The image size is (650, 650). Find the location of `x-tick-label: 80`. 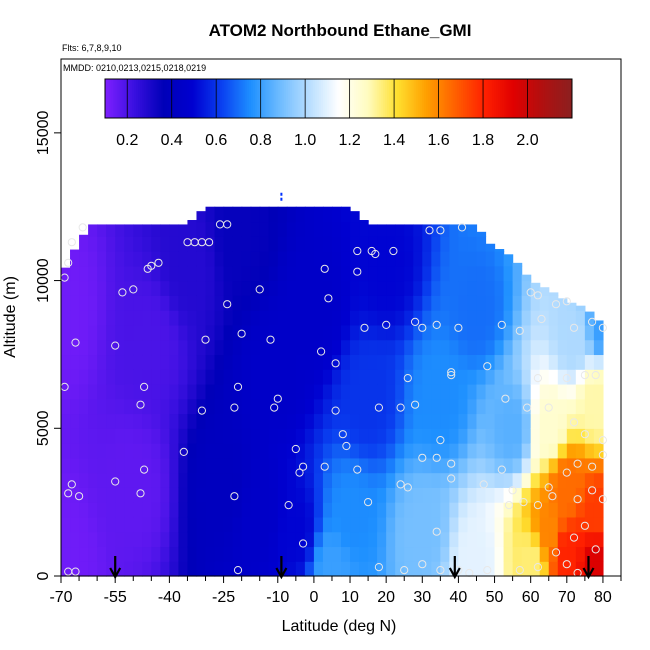

x-tick-label: 80 is located at coordinates (603, 597).